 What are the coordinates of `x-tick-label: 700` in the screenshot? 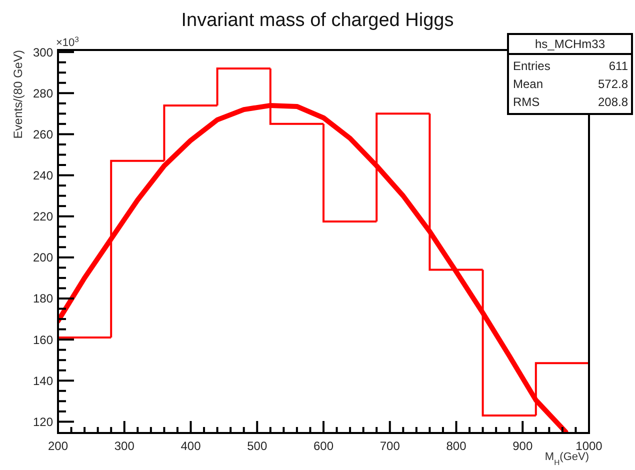 It's located at (390, 446).